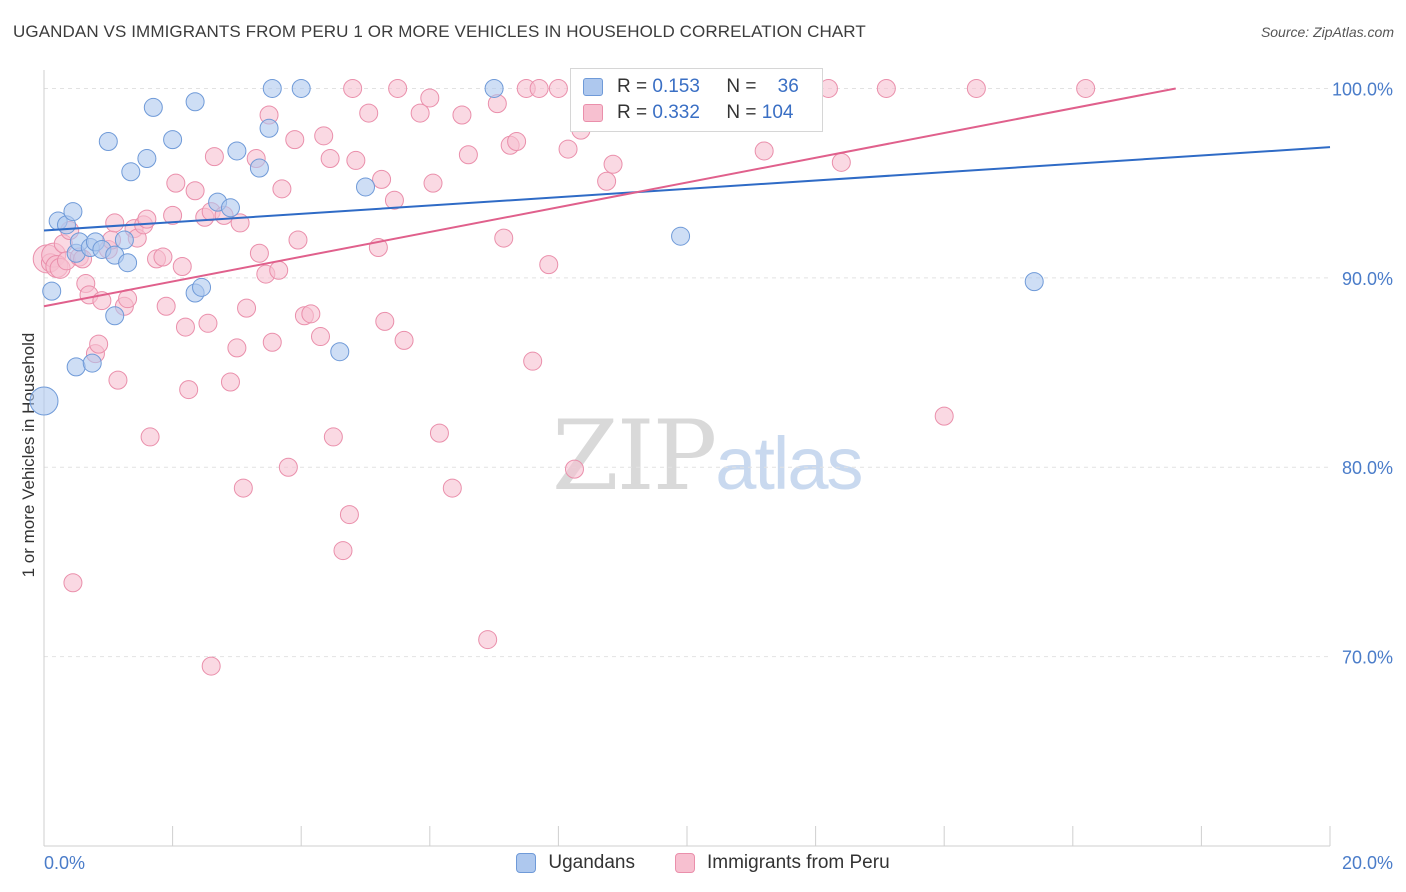 The width and height of the screenshot is (1406, 892). Describe the element at coordinates (688, 113) in the screenshot. I see `stats-row-peru: R = 0.332 N = 104` at that location.